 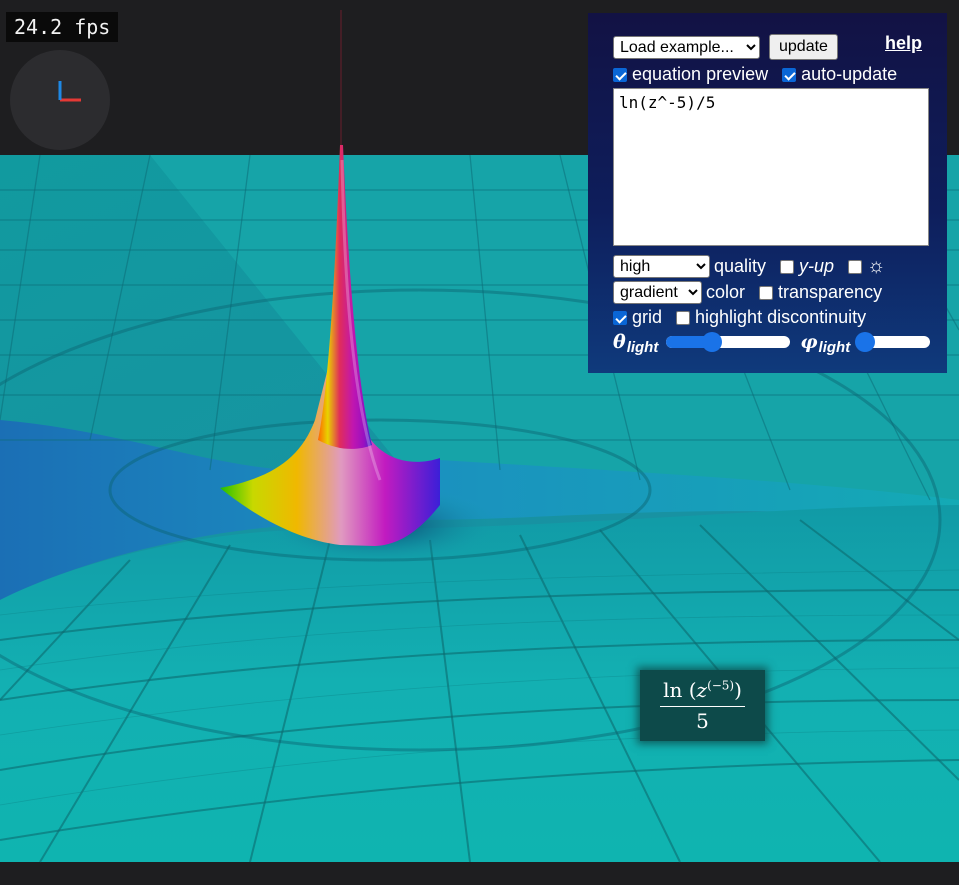 I want to click on y-up-checkbox, so click(x=787, y=266).